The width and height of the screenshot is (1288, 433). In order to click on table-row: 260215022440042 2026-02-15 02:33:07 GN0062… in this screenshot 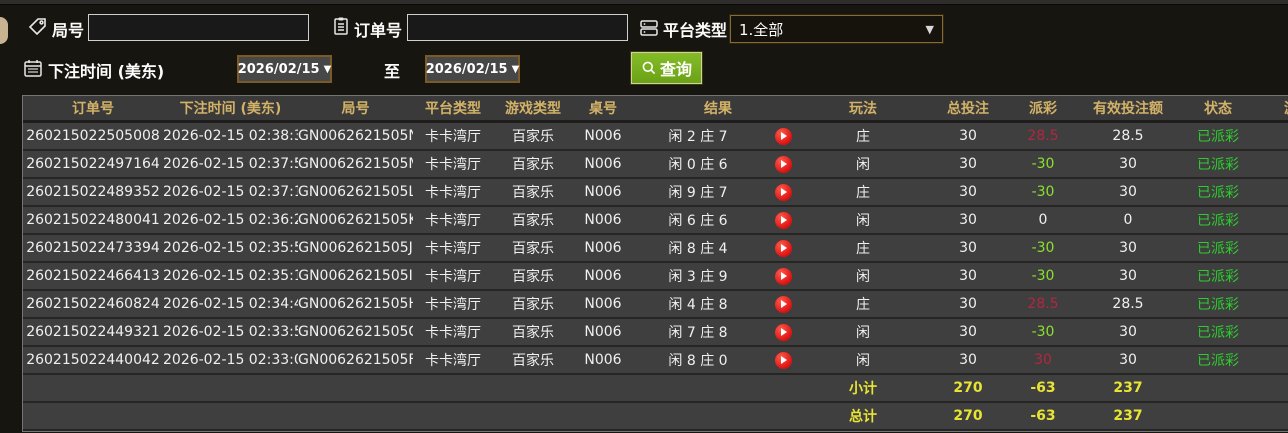, I will do `click(655, 361)`.